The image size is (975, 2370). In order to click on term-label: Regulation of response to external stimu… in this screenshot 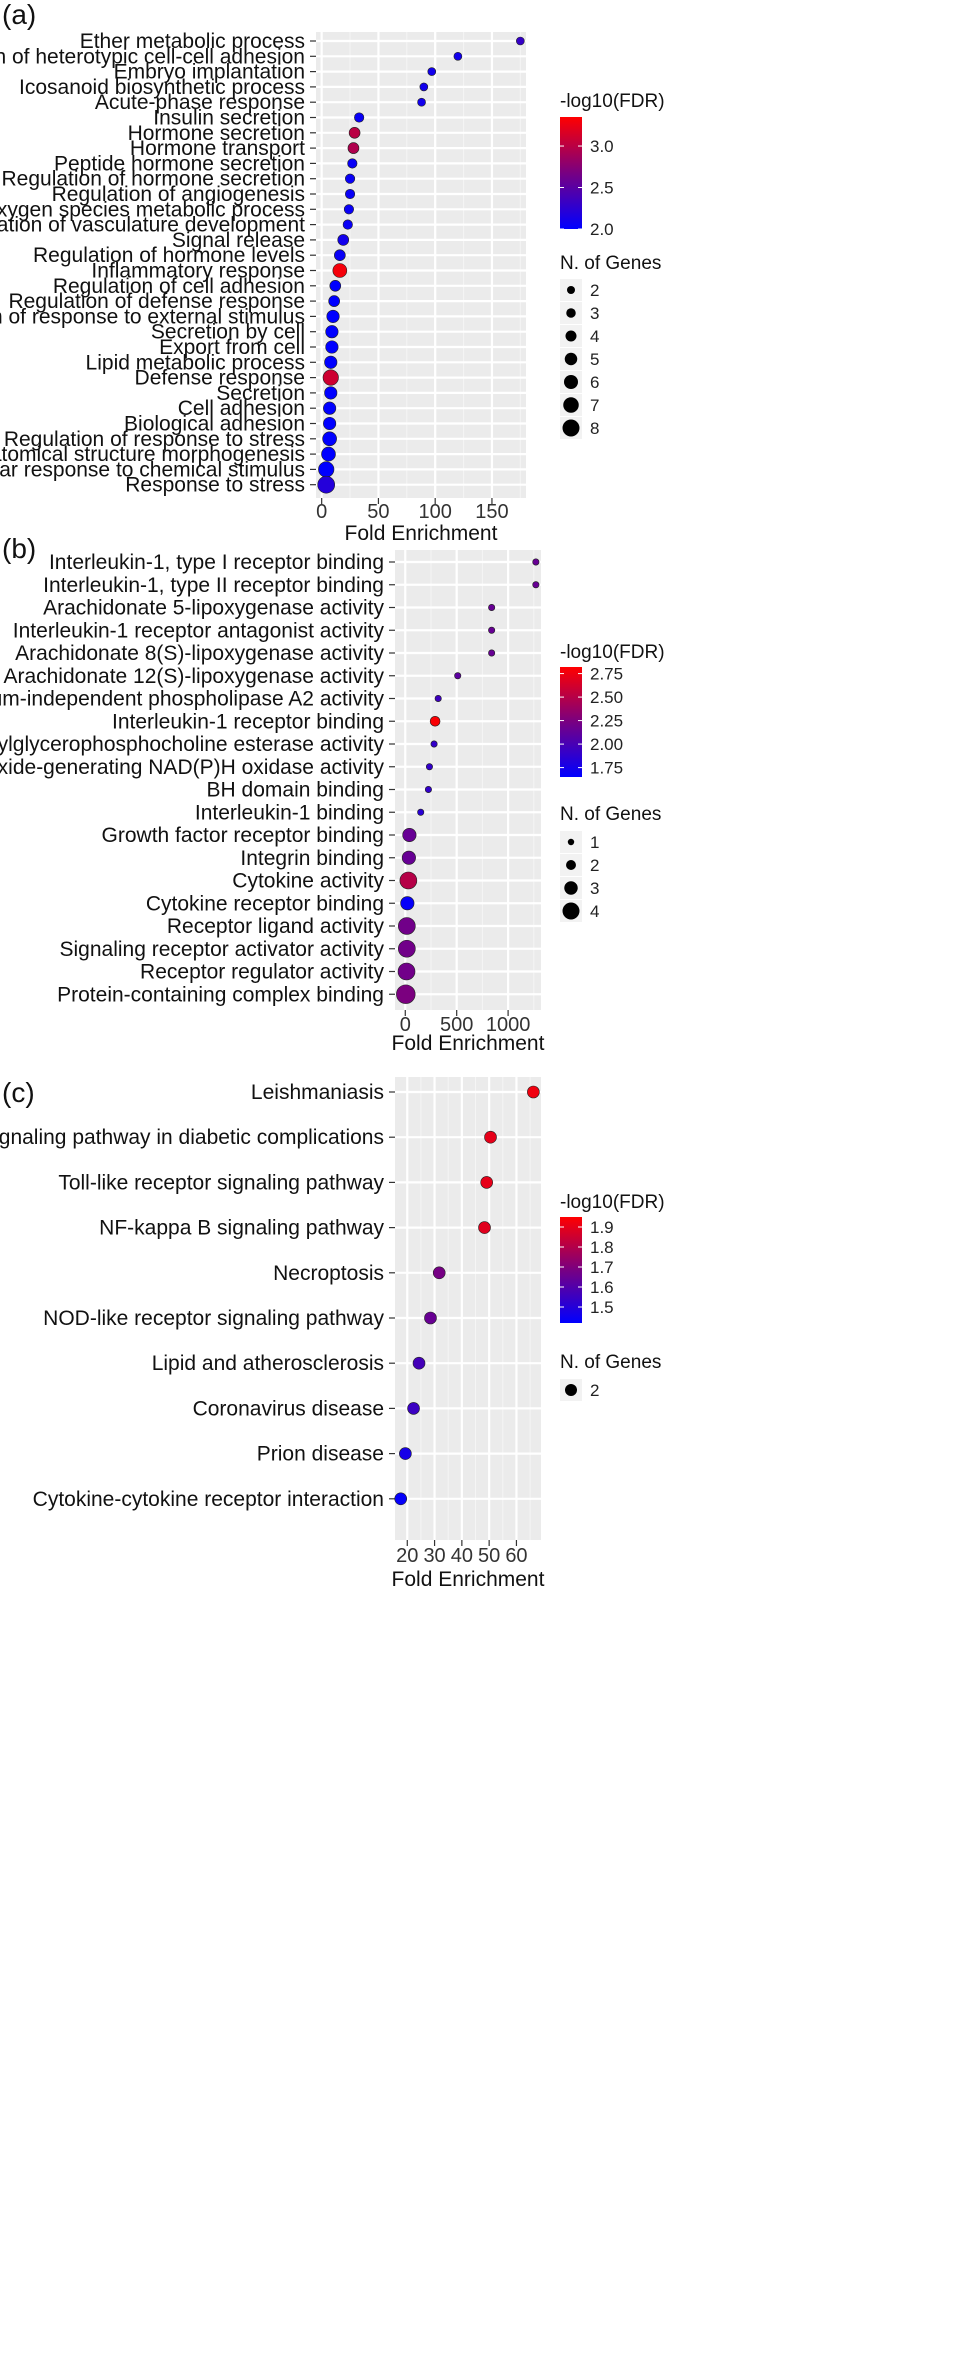, I will do `click(152, 316)`.